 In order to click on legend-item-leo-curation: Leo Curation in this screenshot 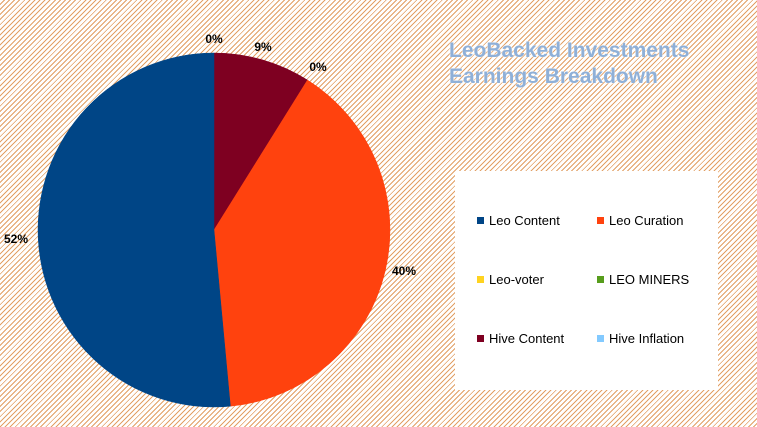, I will do `click(640, 220)`.